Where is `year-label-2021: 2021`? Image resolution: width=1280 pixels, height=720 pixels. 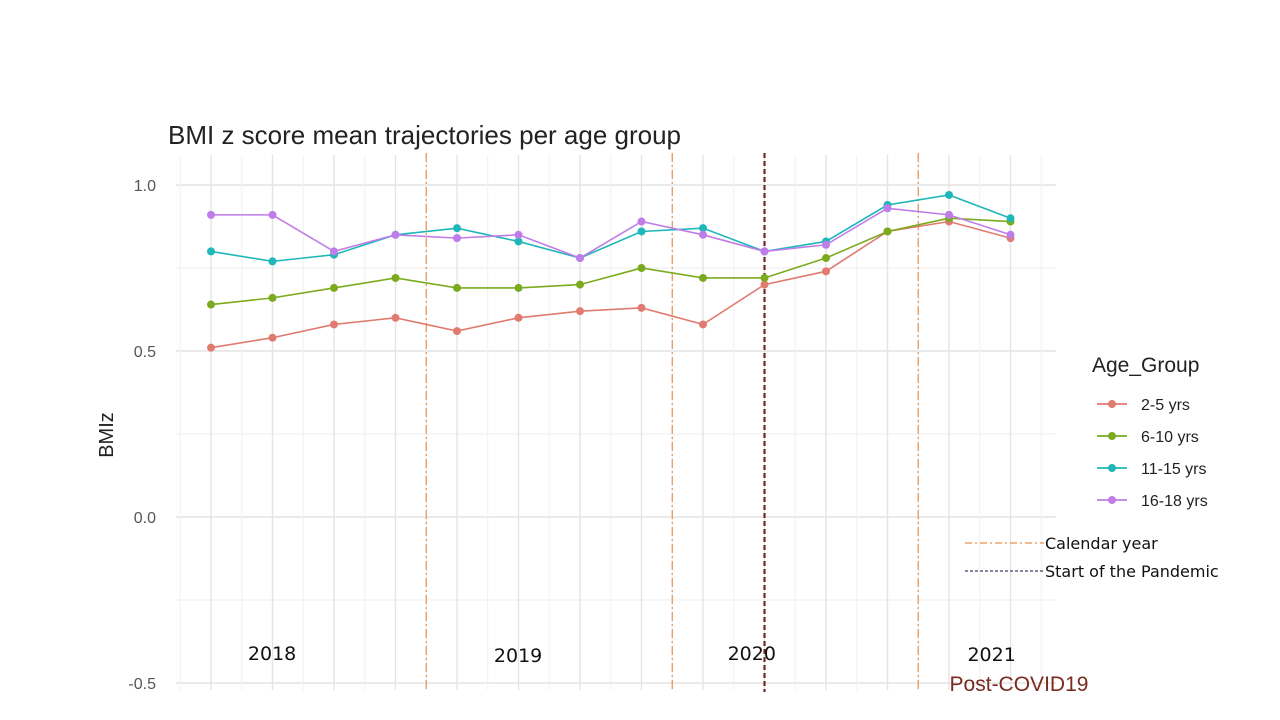
year-label-2021: 2021 is located at coordinates (991, 655).